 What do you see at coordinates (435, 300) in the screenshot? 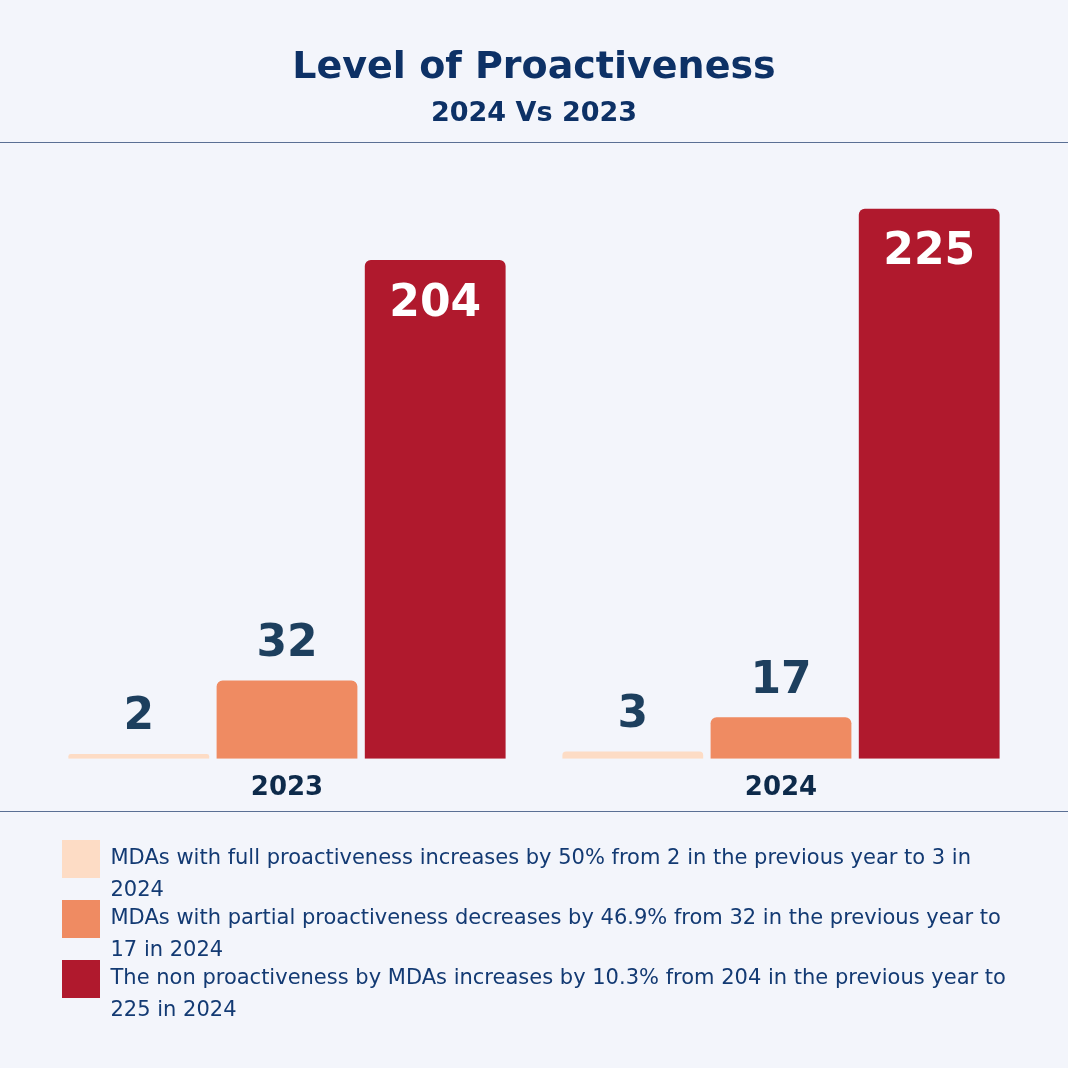
I see `data-label: 204` at bounding box center [435, 300].